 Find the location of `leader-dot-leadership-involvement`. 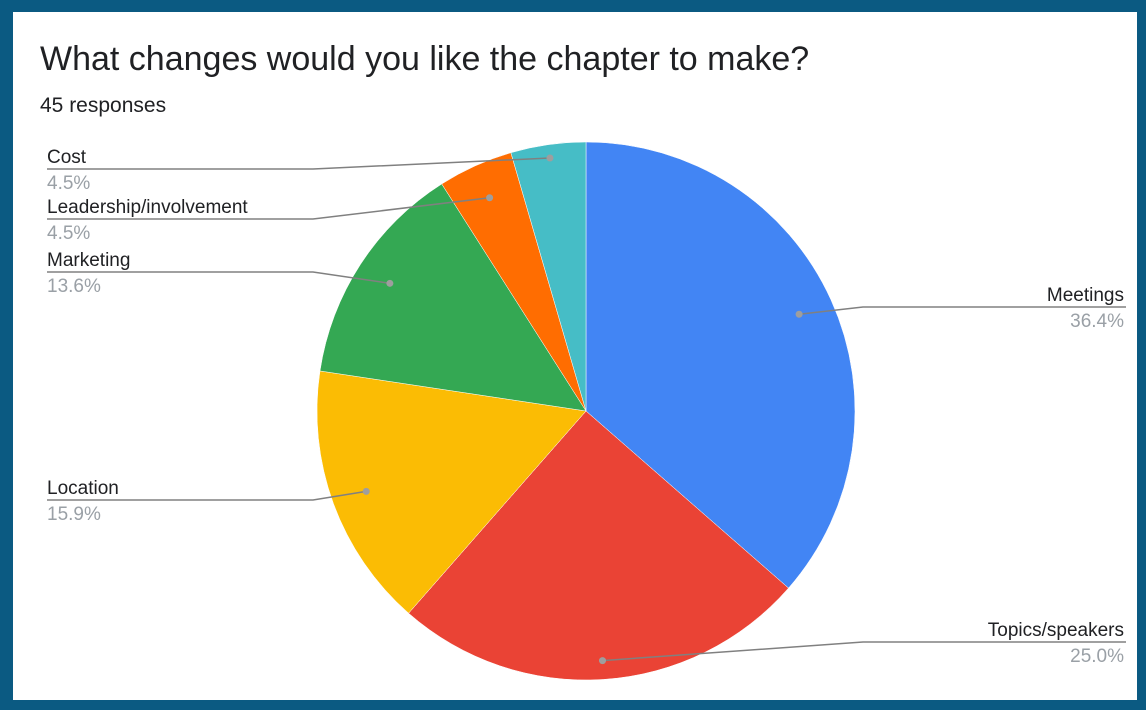

leader-dot-leadership-involvement is located at coordinates (490, 198).